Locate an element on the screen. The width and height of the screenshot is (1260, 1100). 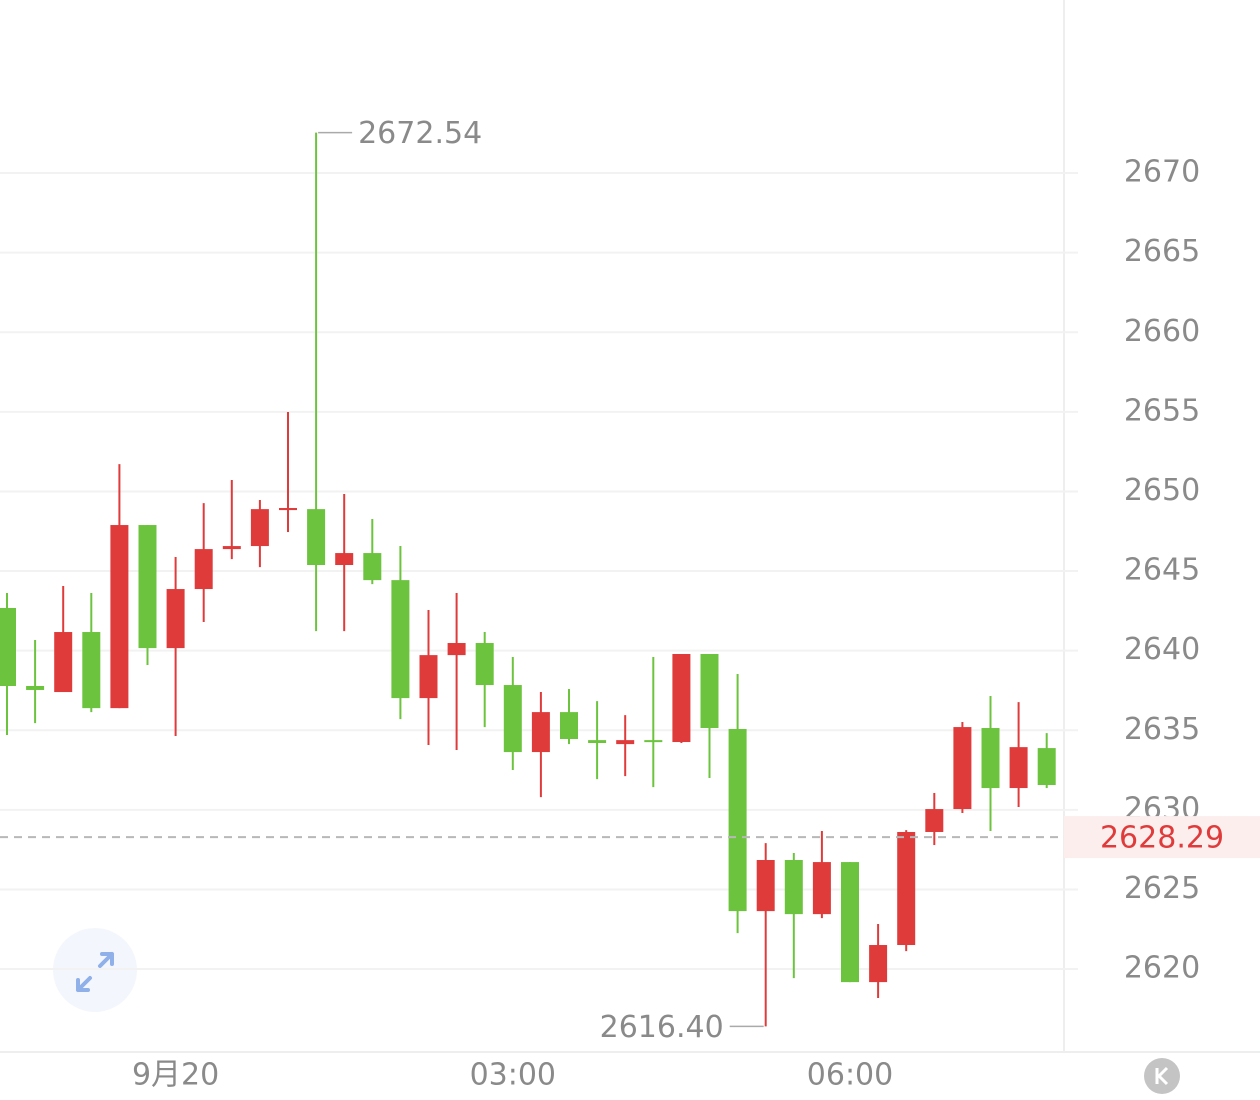
expand-icon is located at coordinates (95, 972).